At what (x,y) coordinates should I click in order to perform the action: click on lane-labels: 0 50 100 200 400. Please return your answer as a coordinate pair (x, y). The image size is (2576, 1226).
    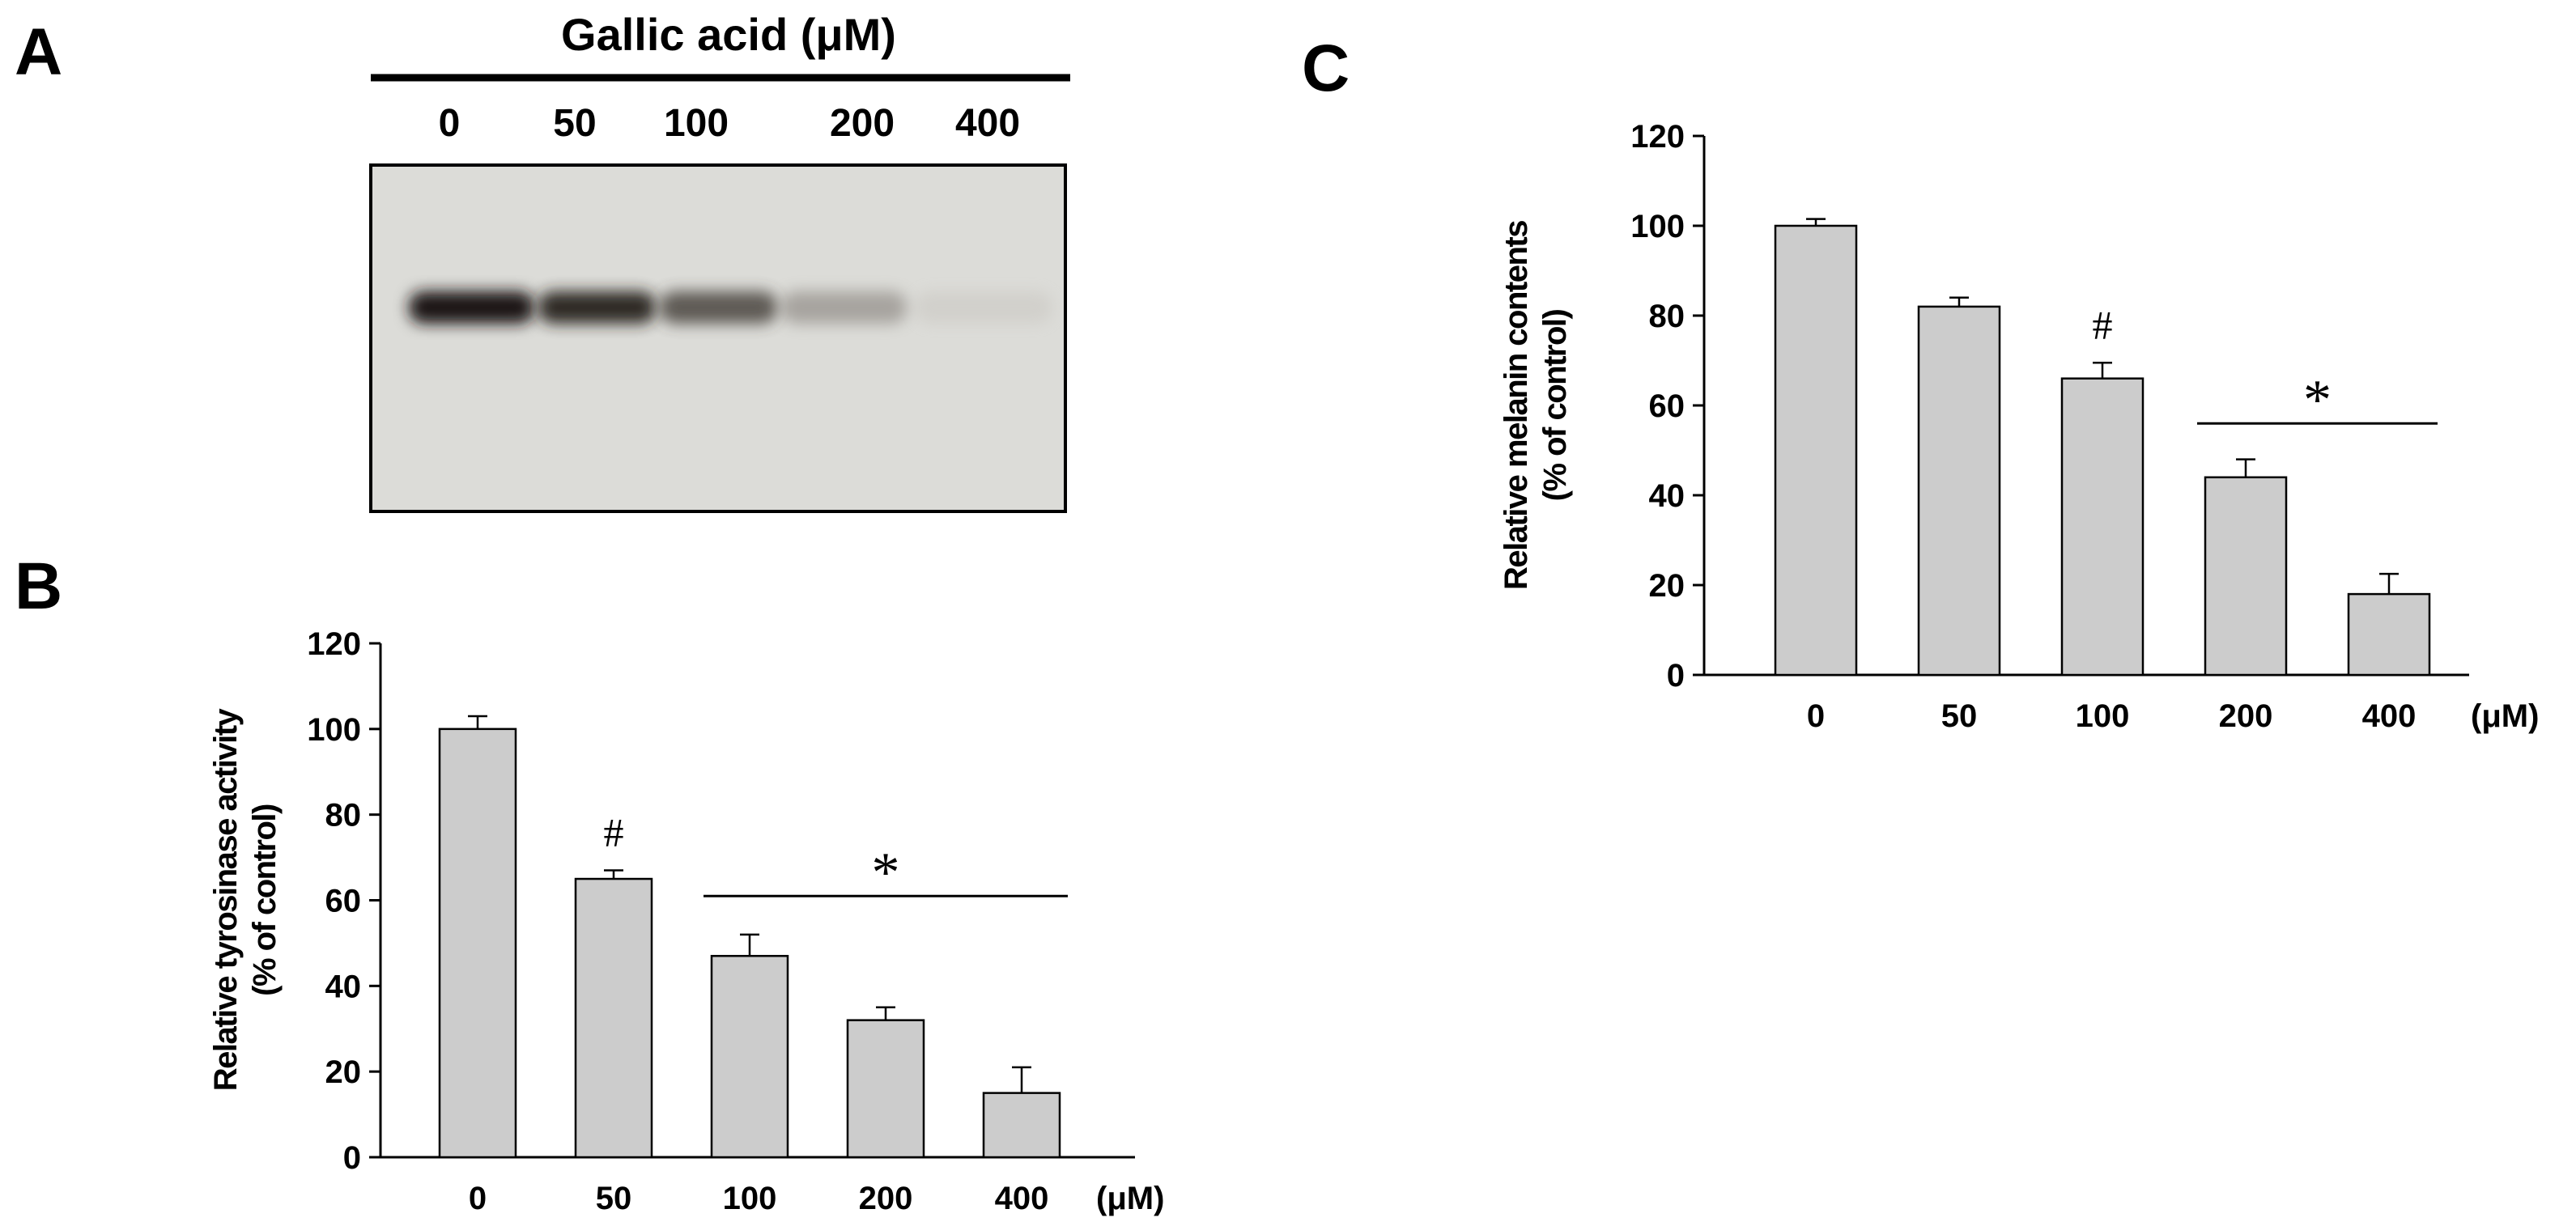
    Looking at the image, I should click on (730, 123).